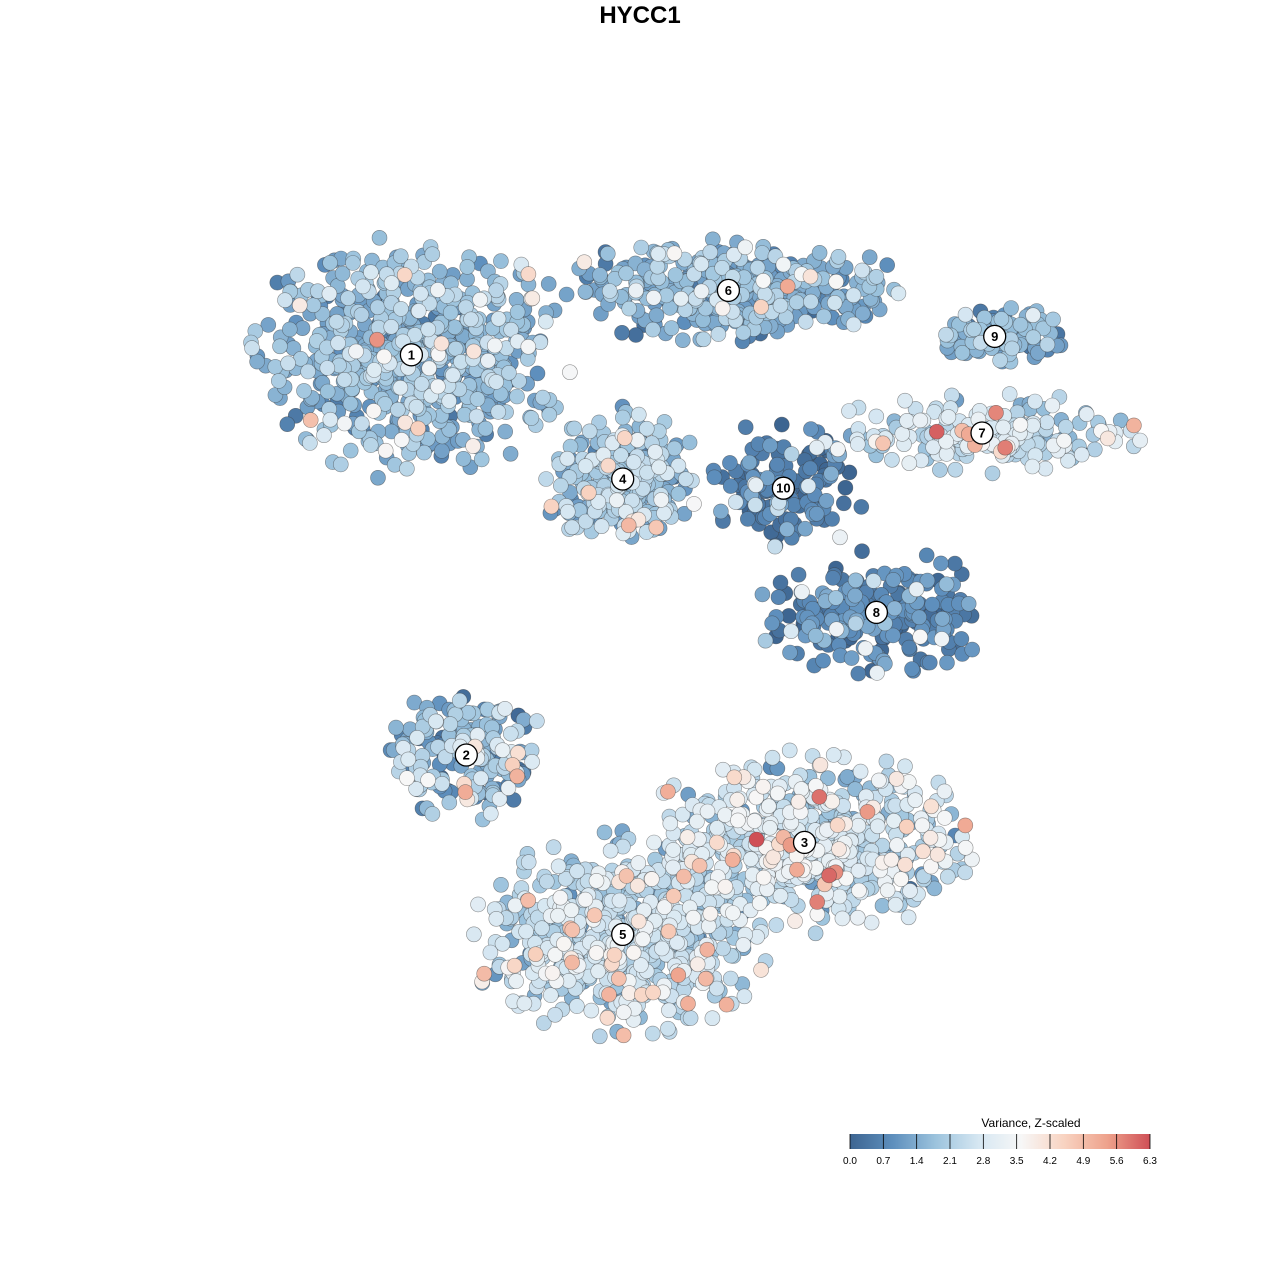 The width and height of the screenshot is (1280, 1280). Describe the element at coordinates (917, 1161) in the screenshot. I see `legend-tick-label: 1.4` at that location.